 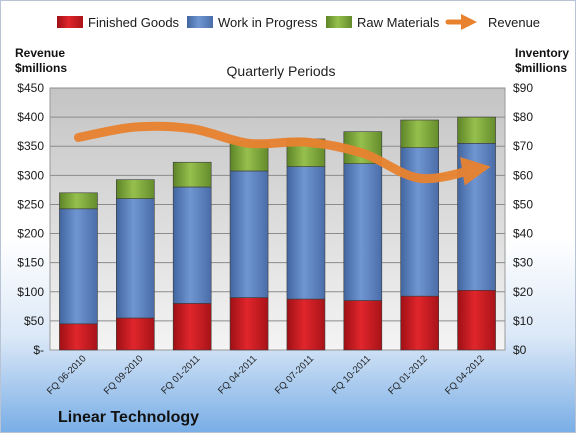 I want to click on left-axis-title-line1: Revenue, so click(x=40, y=53).